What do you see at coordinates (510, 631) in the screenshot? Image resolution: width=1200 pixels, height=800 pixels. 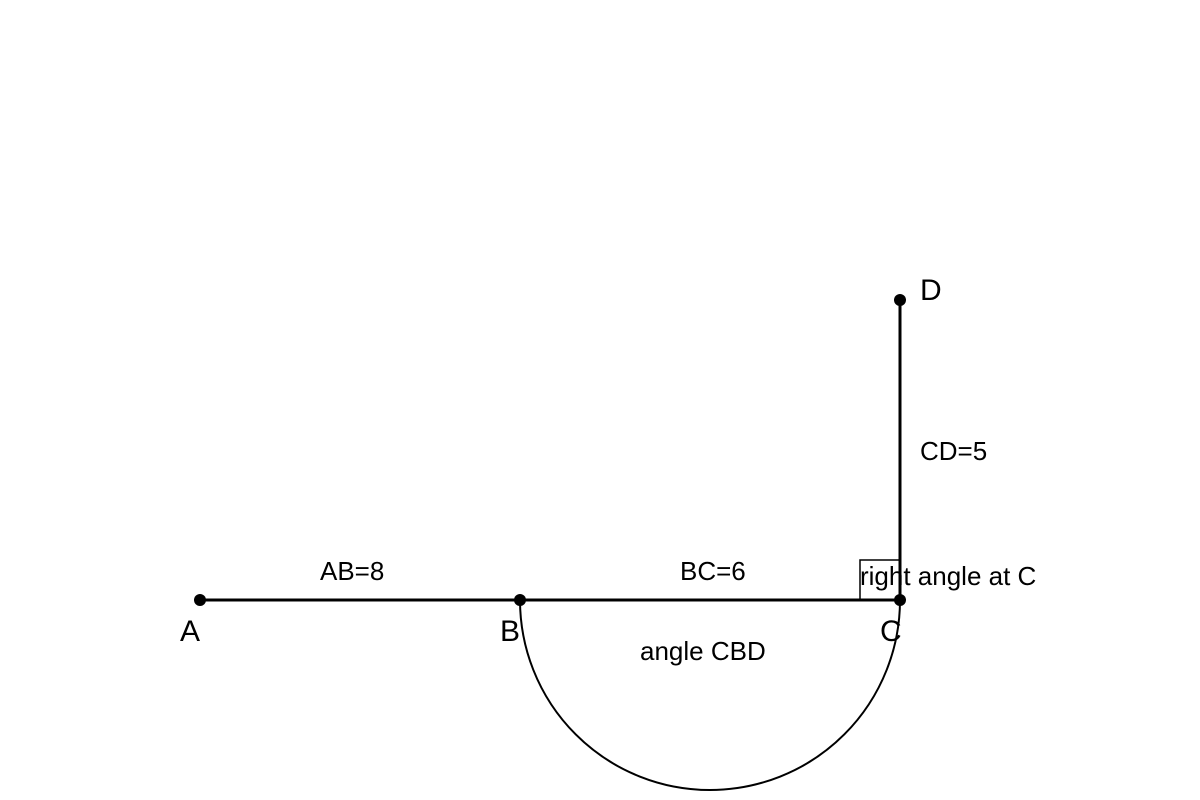 I see `point-label: B` at bounding box center [510, 631].